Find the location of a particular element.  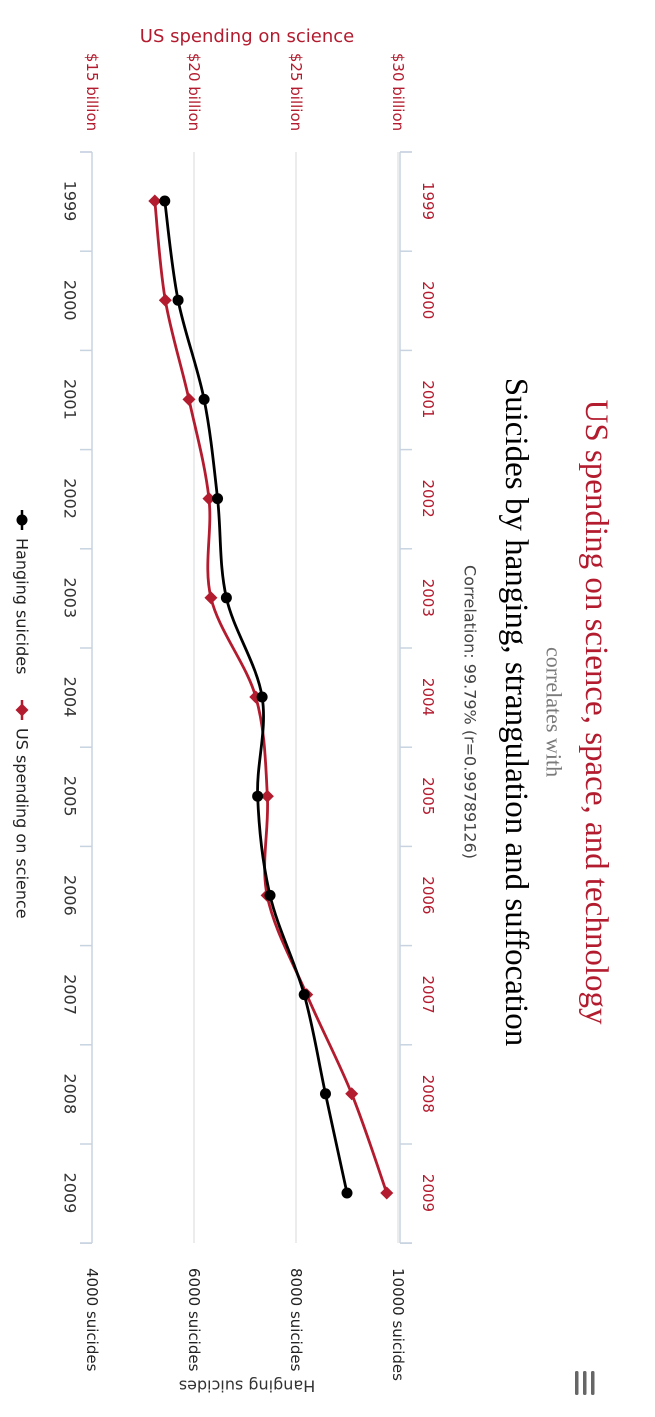

legend-marker-spending is located at coordinates (22, 710).